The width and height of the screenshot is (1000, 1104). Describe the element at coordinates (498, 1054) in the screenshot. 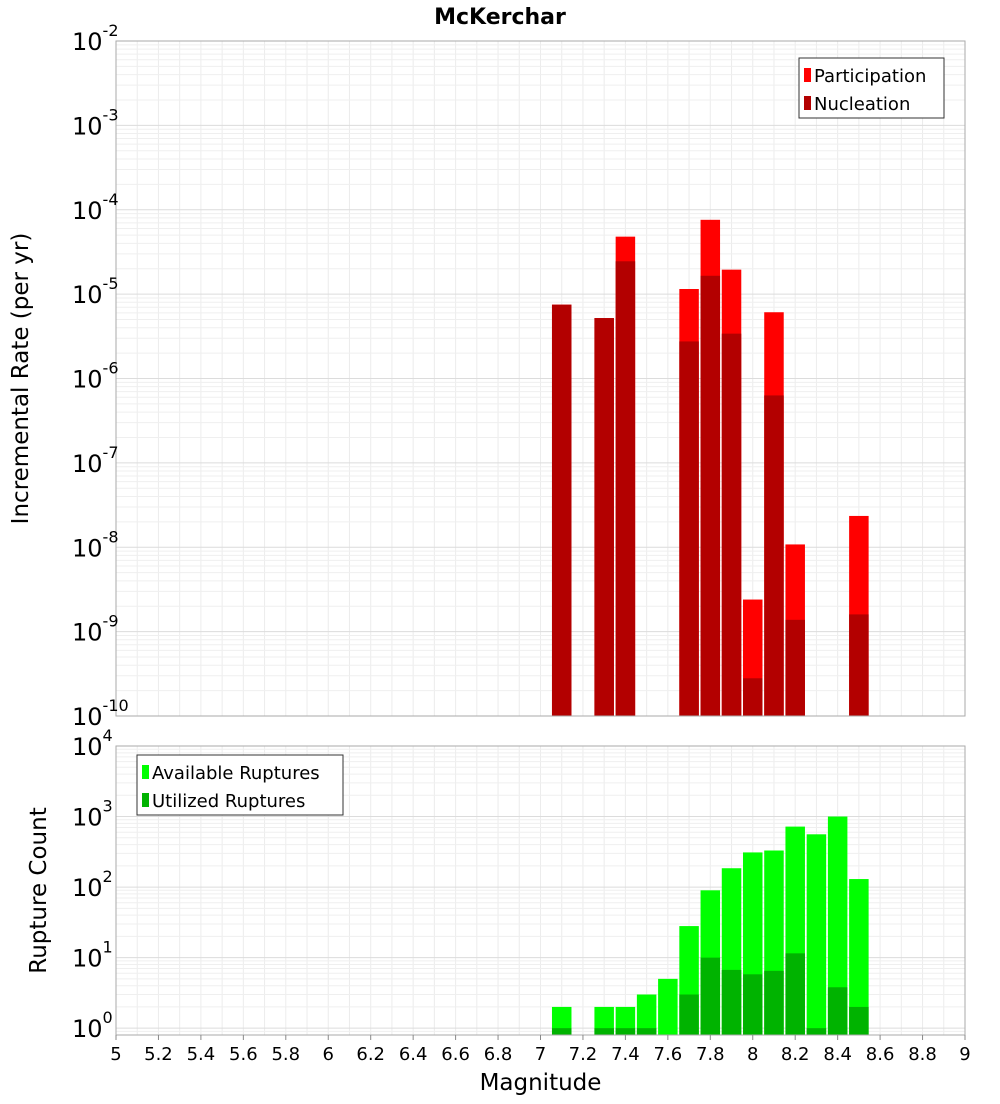

I see `x-tick-label: 6.8` at that location.